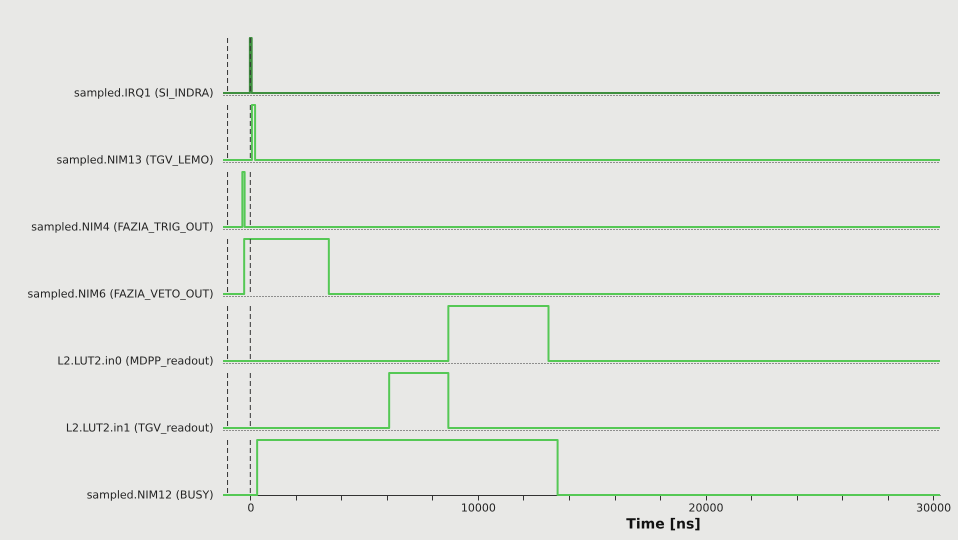 The width and height of the screenshot is (958, 540). What do you see at coordinates (122, 227) in the screenshot?
I see `y-axis-title: sampled.NIM4 (FAZIA_TRIG_OUT)` at bounding box center [122, 227].